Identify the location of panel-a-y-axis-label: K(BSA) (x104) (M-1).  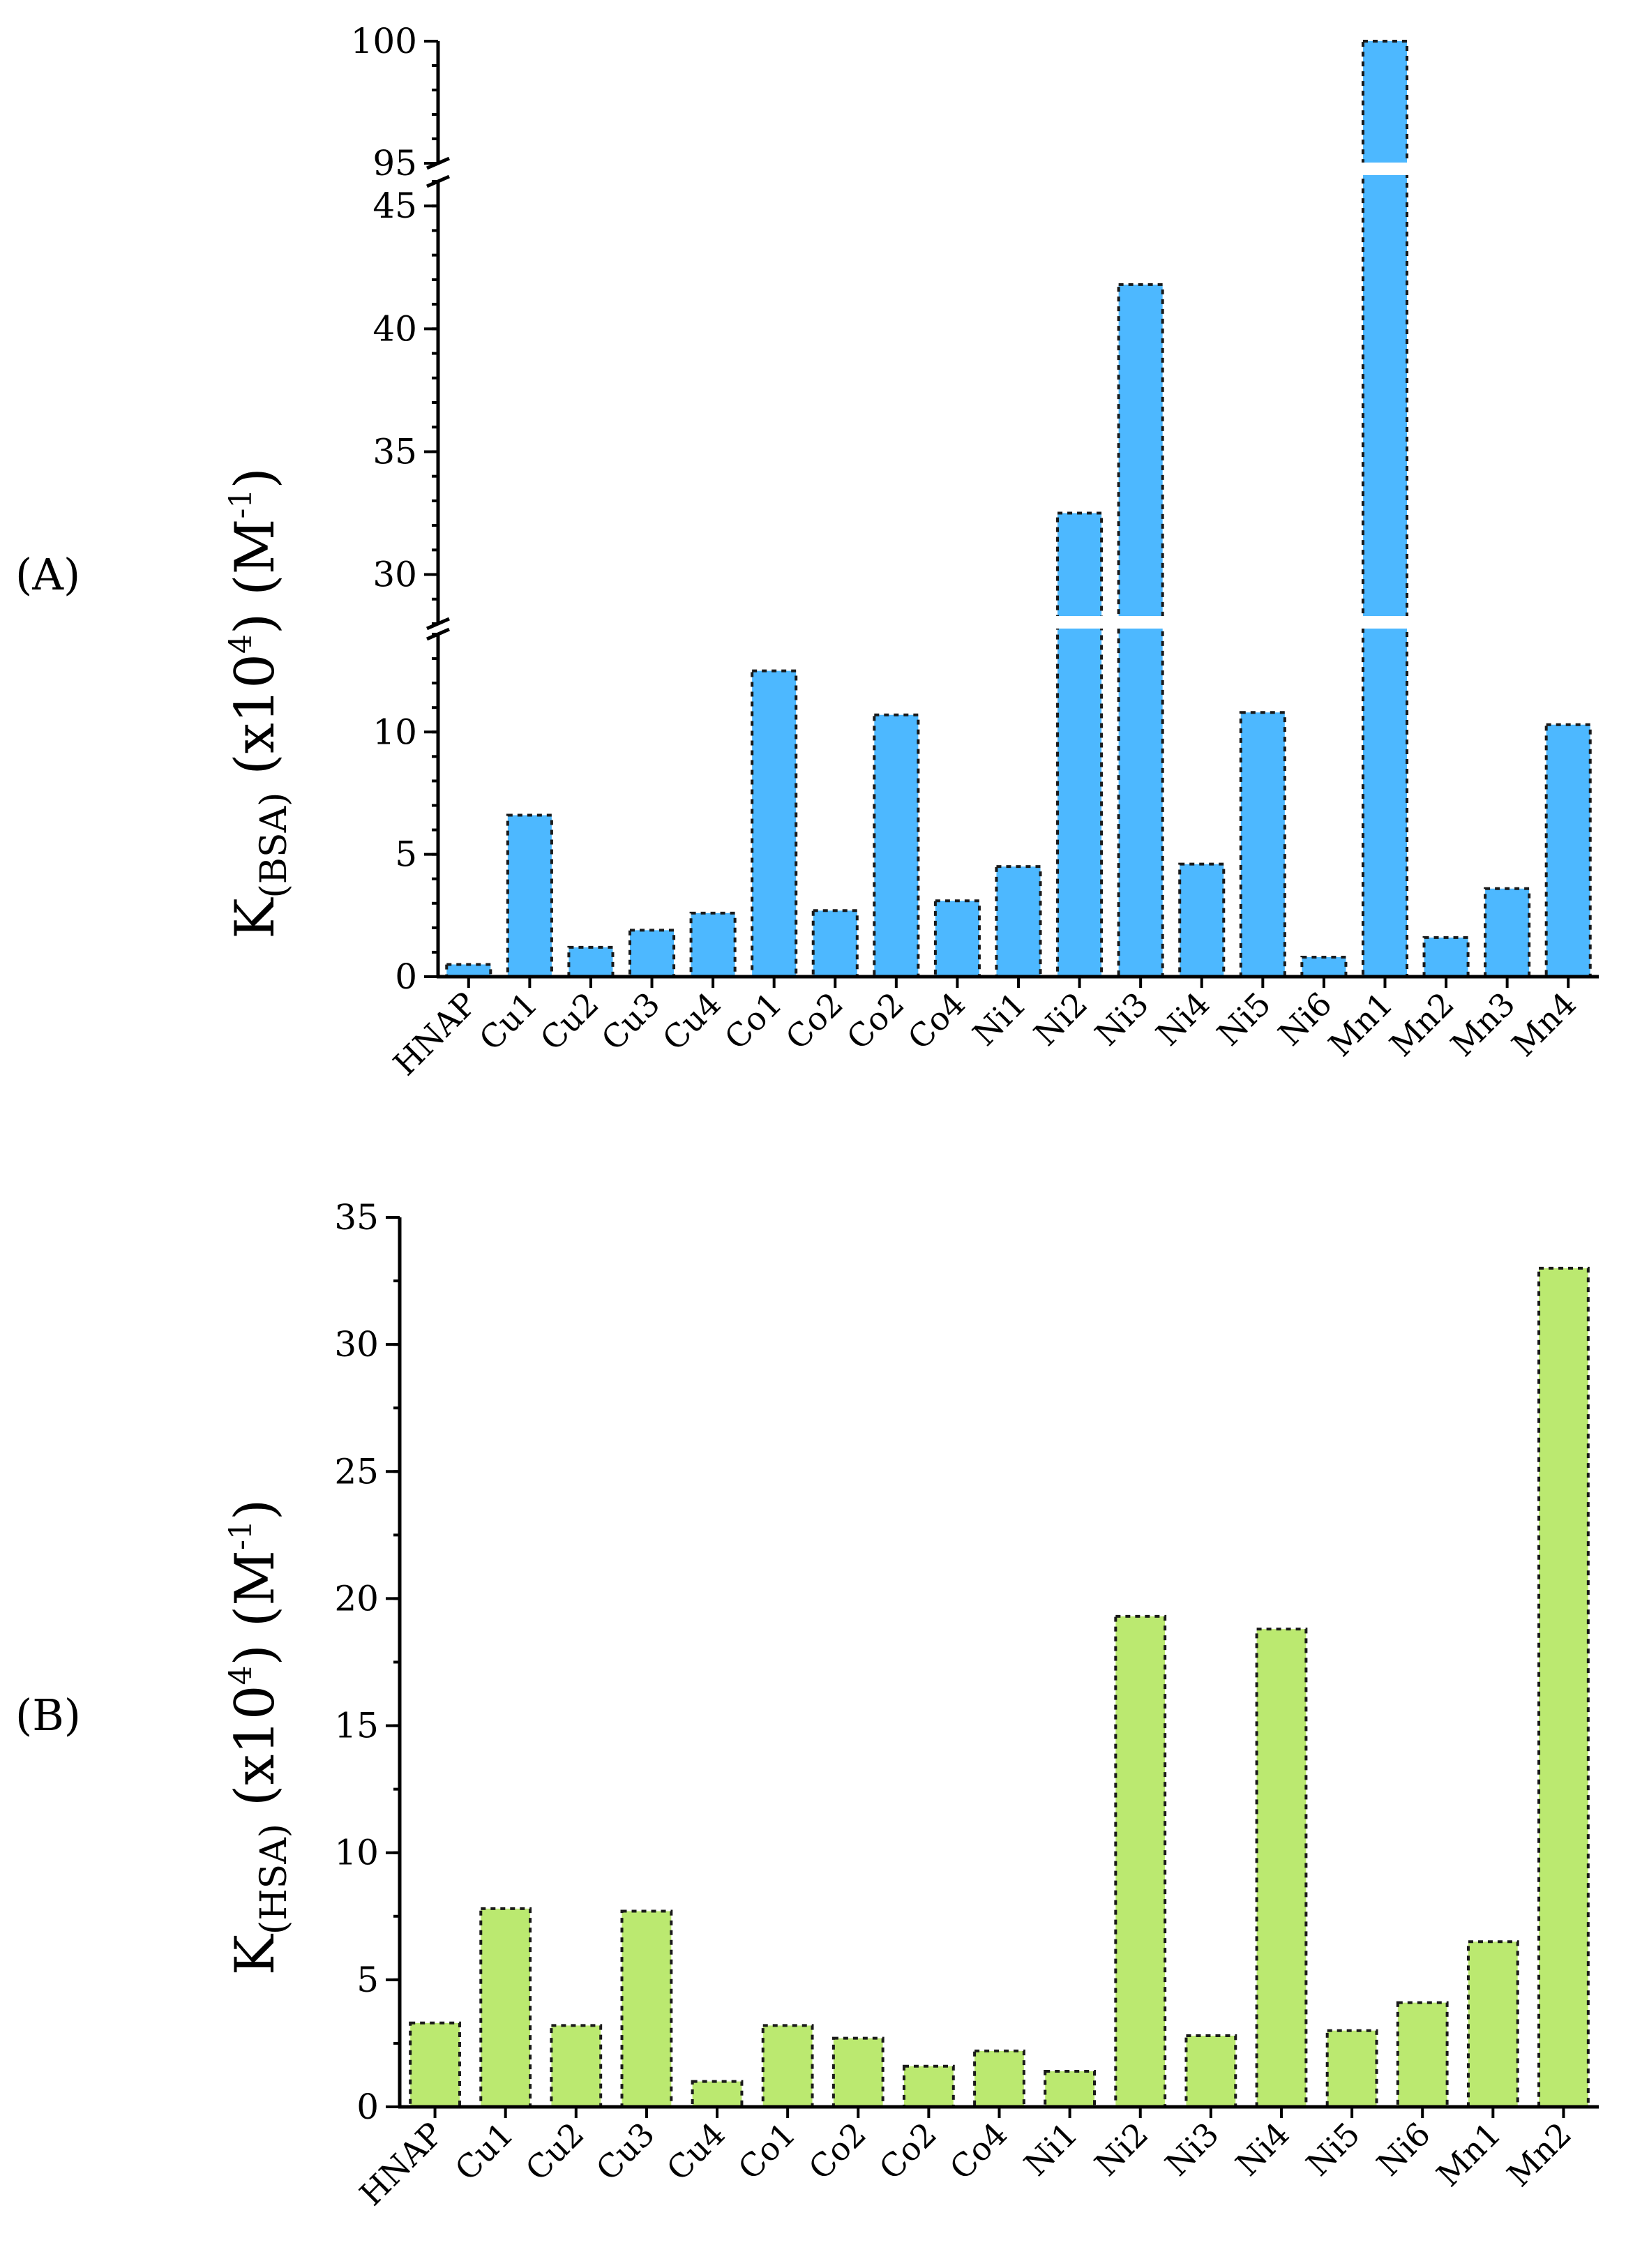
(259, 703).